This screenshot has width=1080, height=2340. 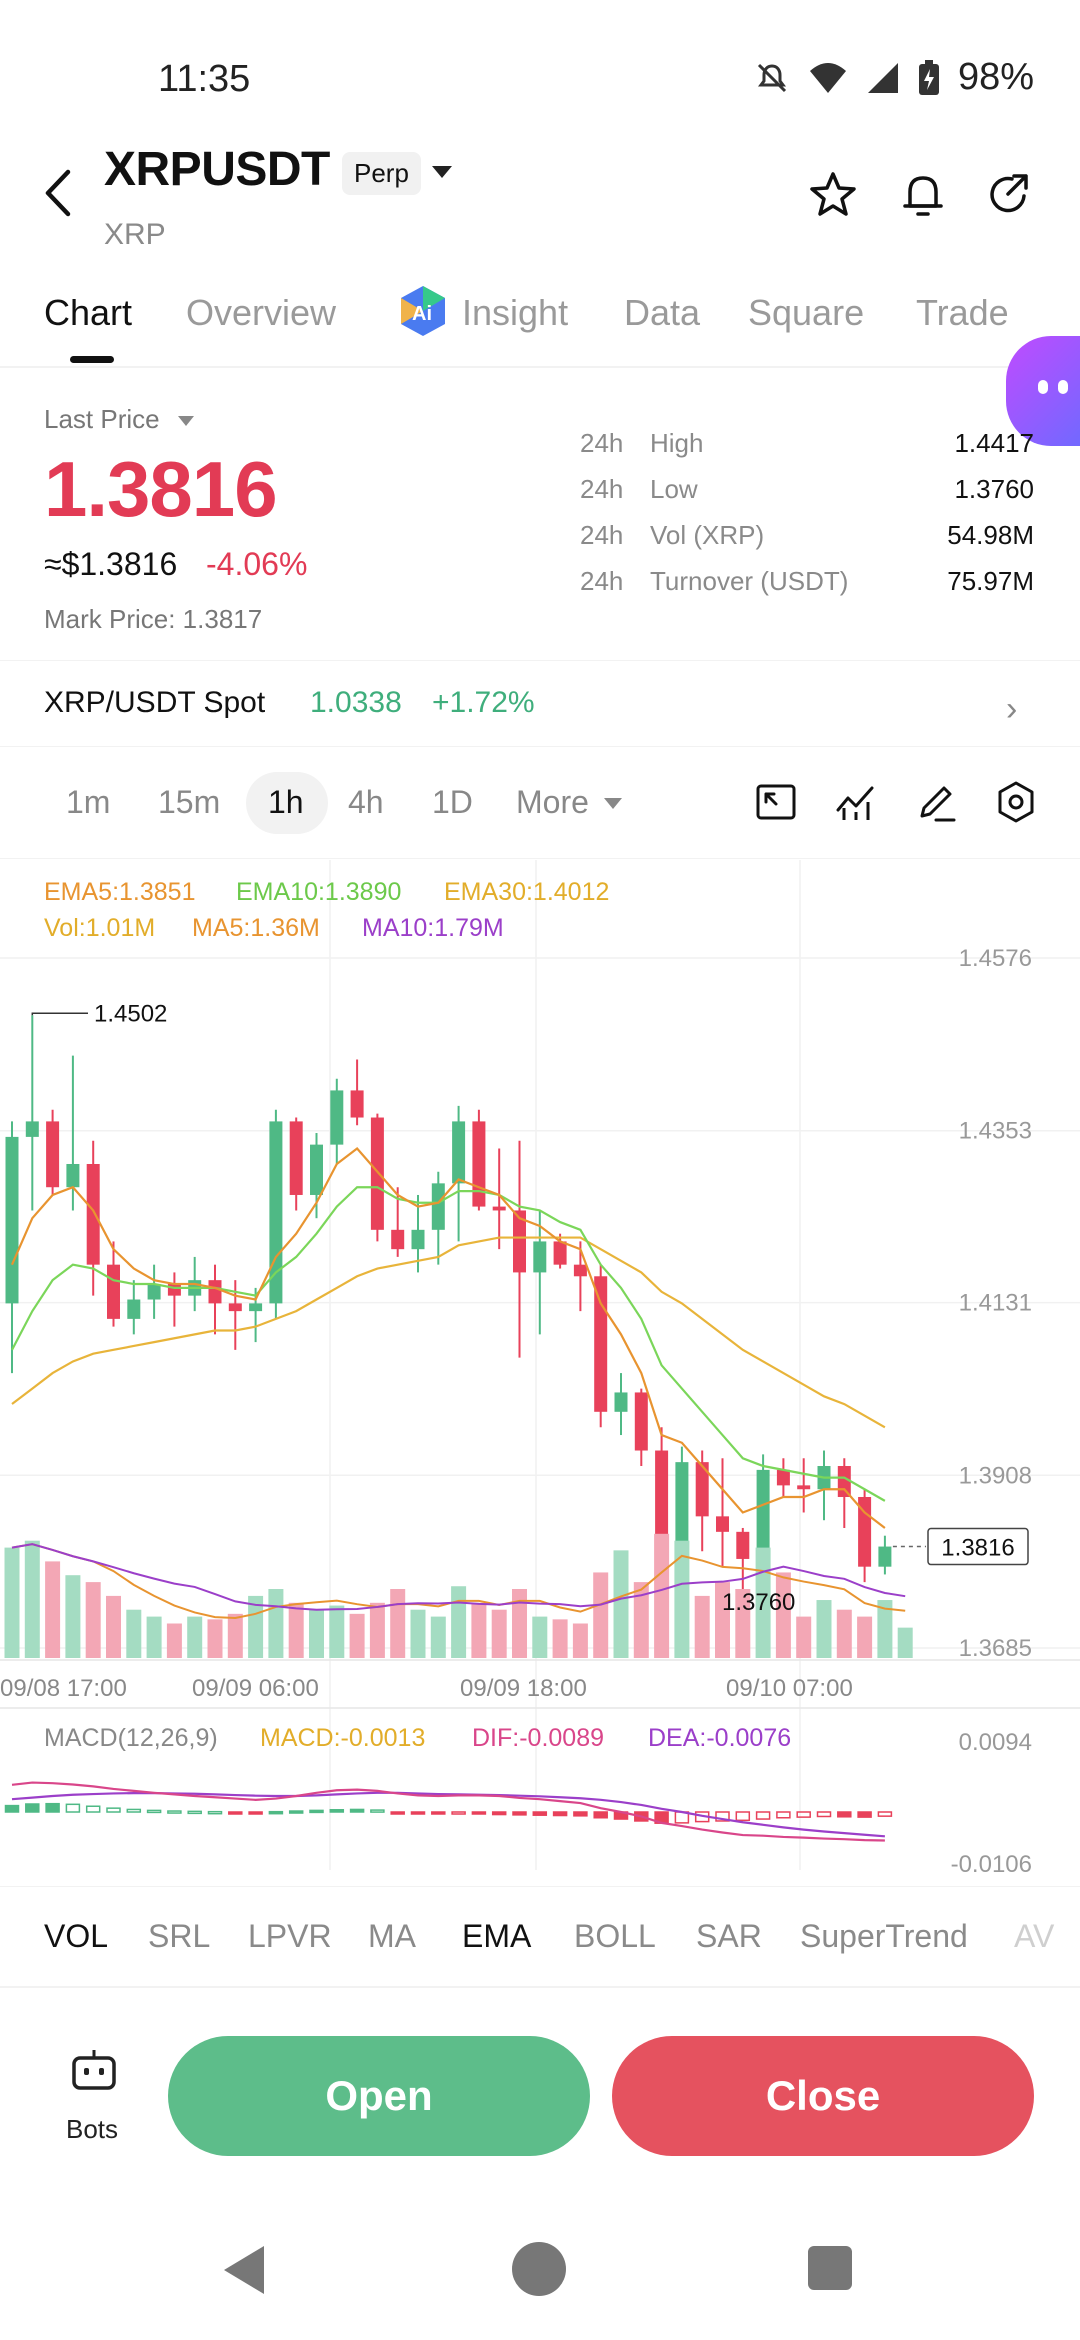 I want to click on indicator-tab-ema: EMA, so click(x=497, y=1936).